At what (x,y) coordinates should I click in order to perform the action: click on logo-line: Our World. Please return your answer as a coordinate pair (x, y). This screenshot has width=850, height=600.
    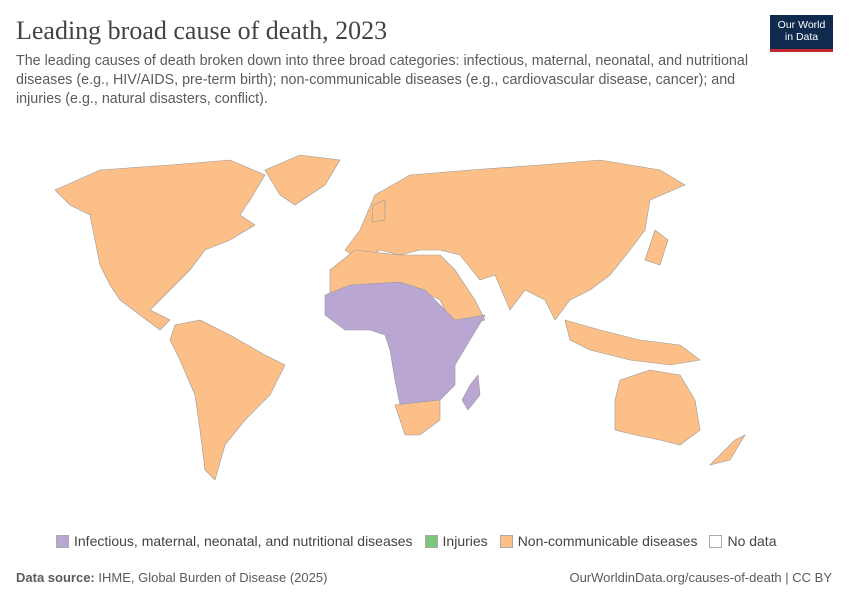
    Looking at the image, I should click on (801, 25).